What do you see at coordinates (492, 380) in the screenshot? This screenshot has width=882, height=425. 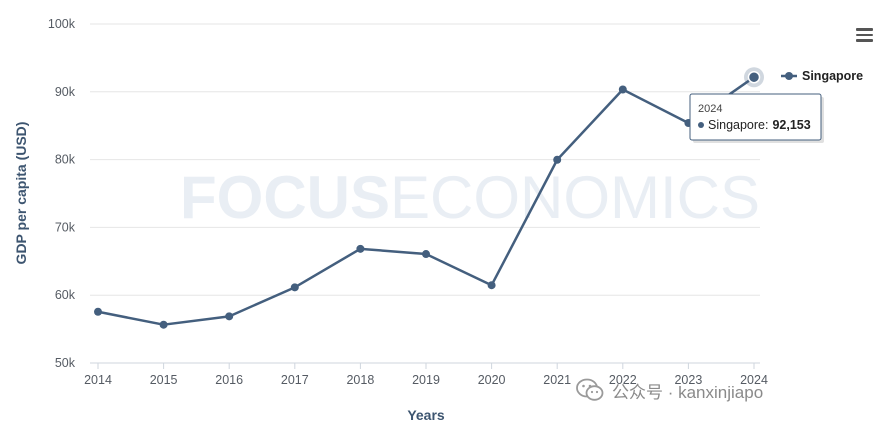 I see `x-tick-label: 2020` at bounding box center [492, 380].